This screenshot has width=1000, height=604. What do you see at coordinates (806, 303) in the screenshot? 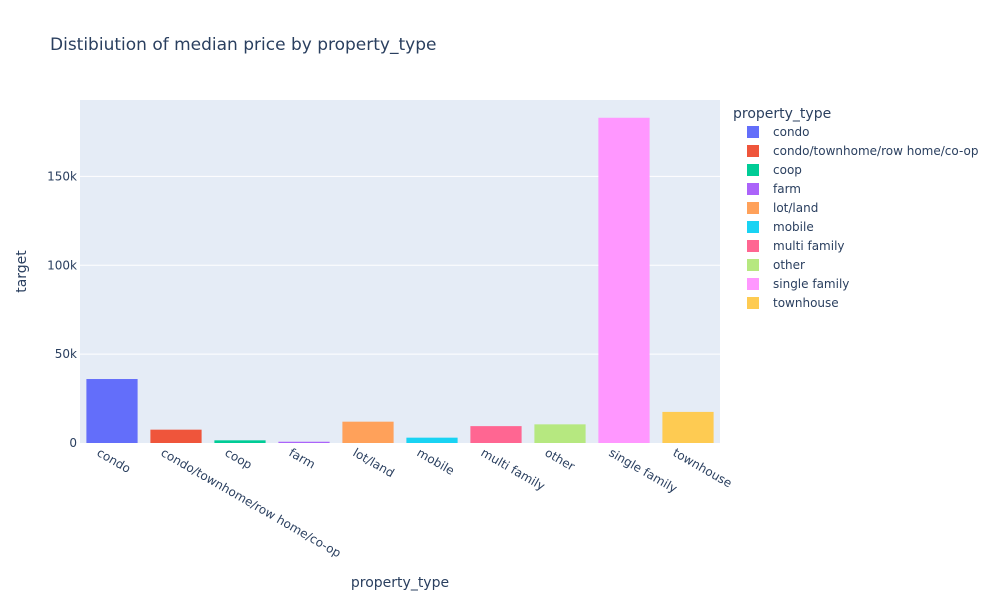
I see `legend-label: townhouse` at bounding box center [806, 303].